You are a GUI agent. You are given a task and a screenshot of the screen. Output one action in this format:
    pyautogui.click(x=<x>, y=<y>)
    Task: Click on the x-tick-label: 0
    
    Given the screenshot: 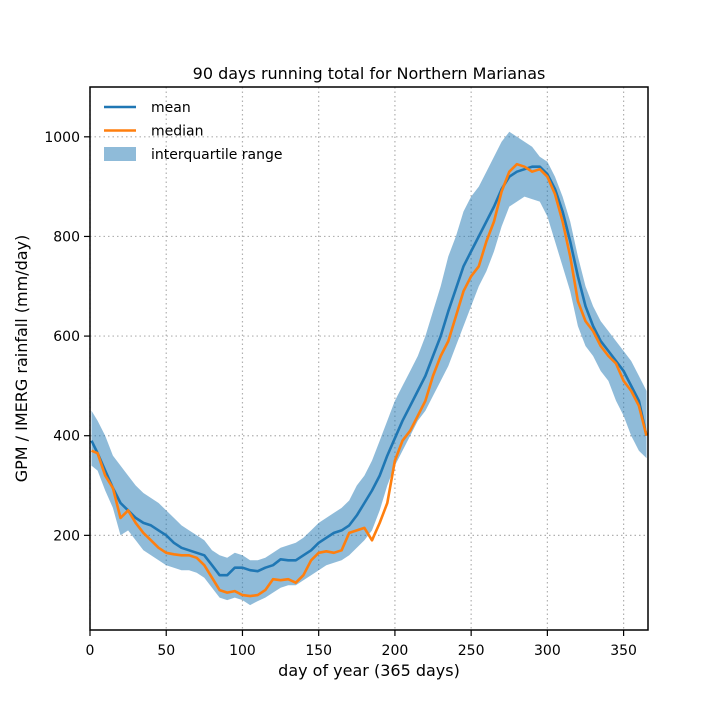 What is the action you would take?
    pyautogui.click(x=90, y=651)
    